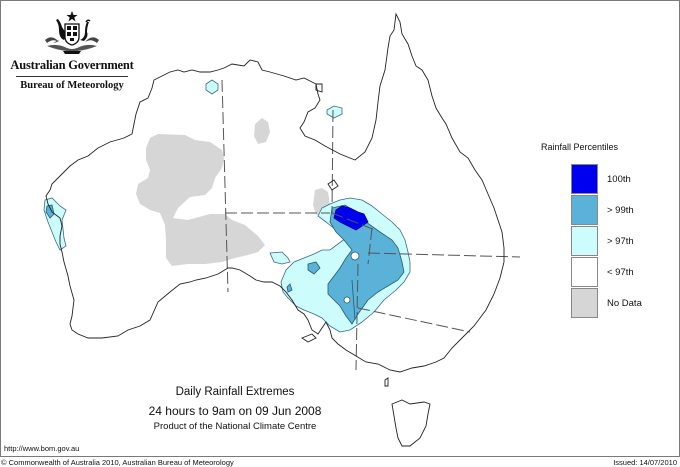  I want to click on logo-divider, so click(72, 76).